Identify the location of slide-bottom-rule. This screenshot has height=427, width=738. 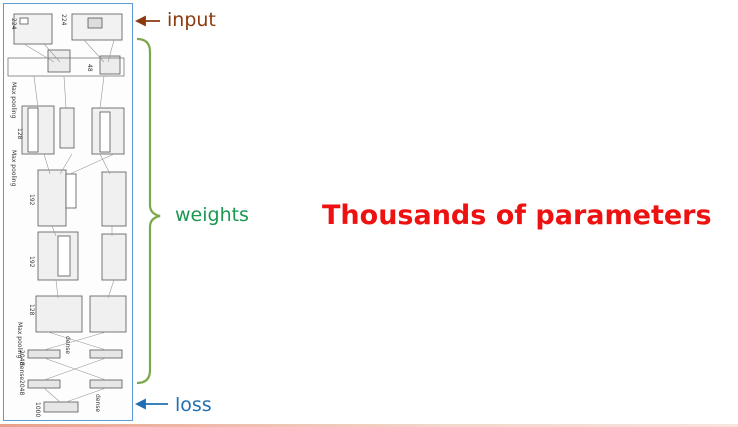
(369, 425).